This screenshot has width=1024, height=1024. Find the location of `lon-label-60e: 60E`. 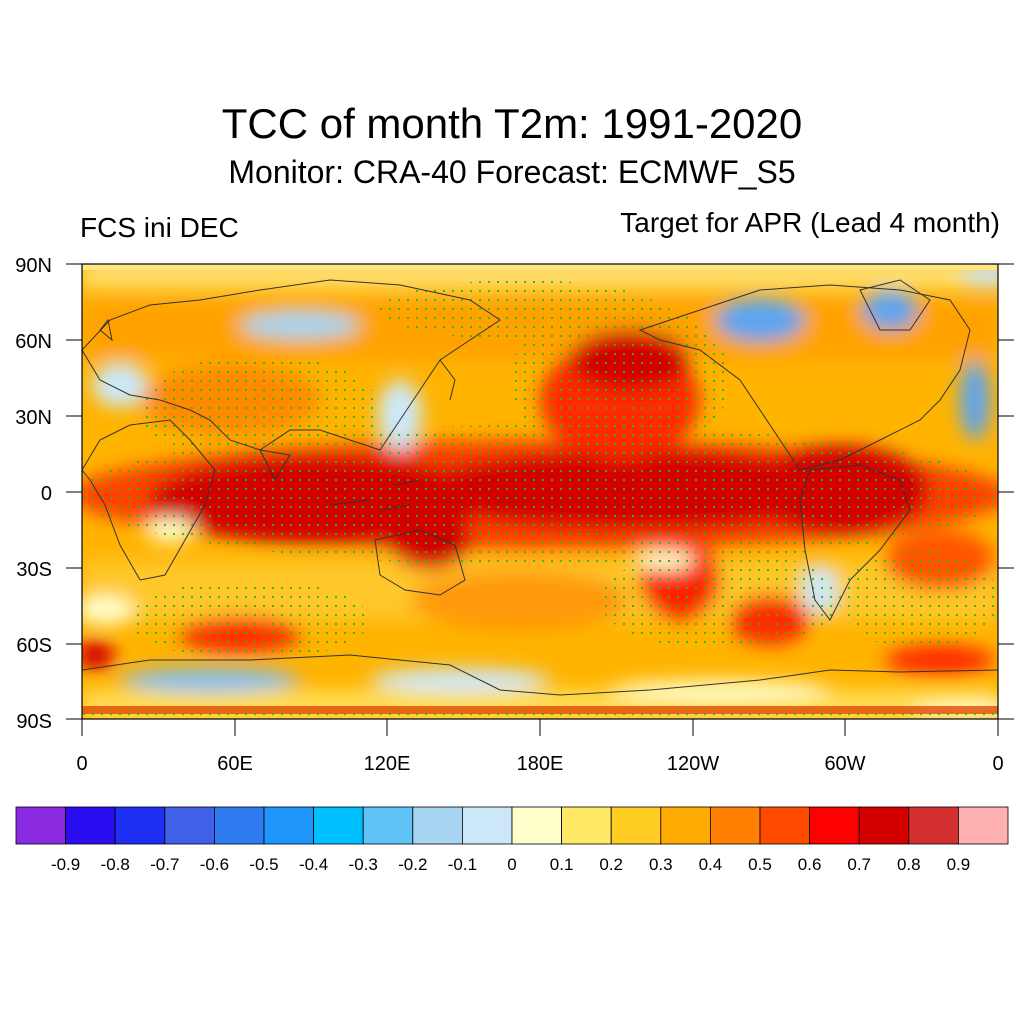

lon-label-60e: 60E is located at coordinates (235, 764).